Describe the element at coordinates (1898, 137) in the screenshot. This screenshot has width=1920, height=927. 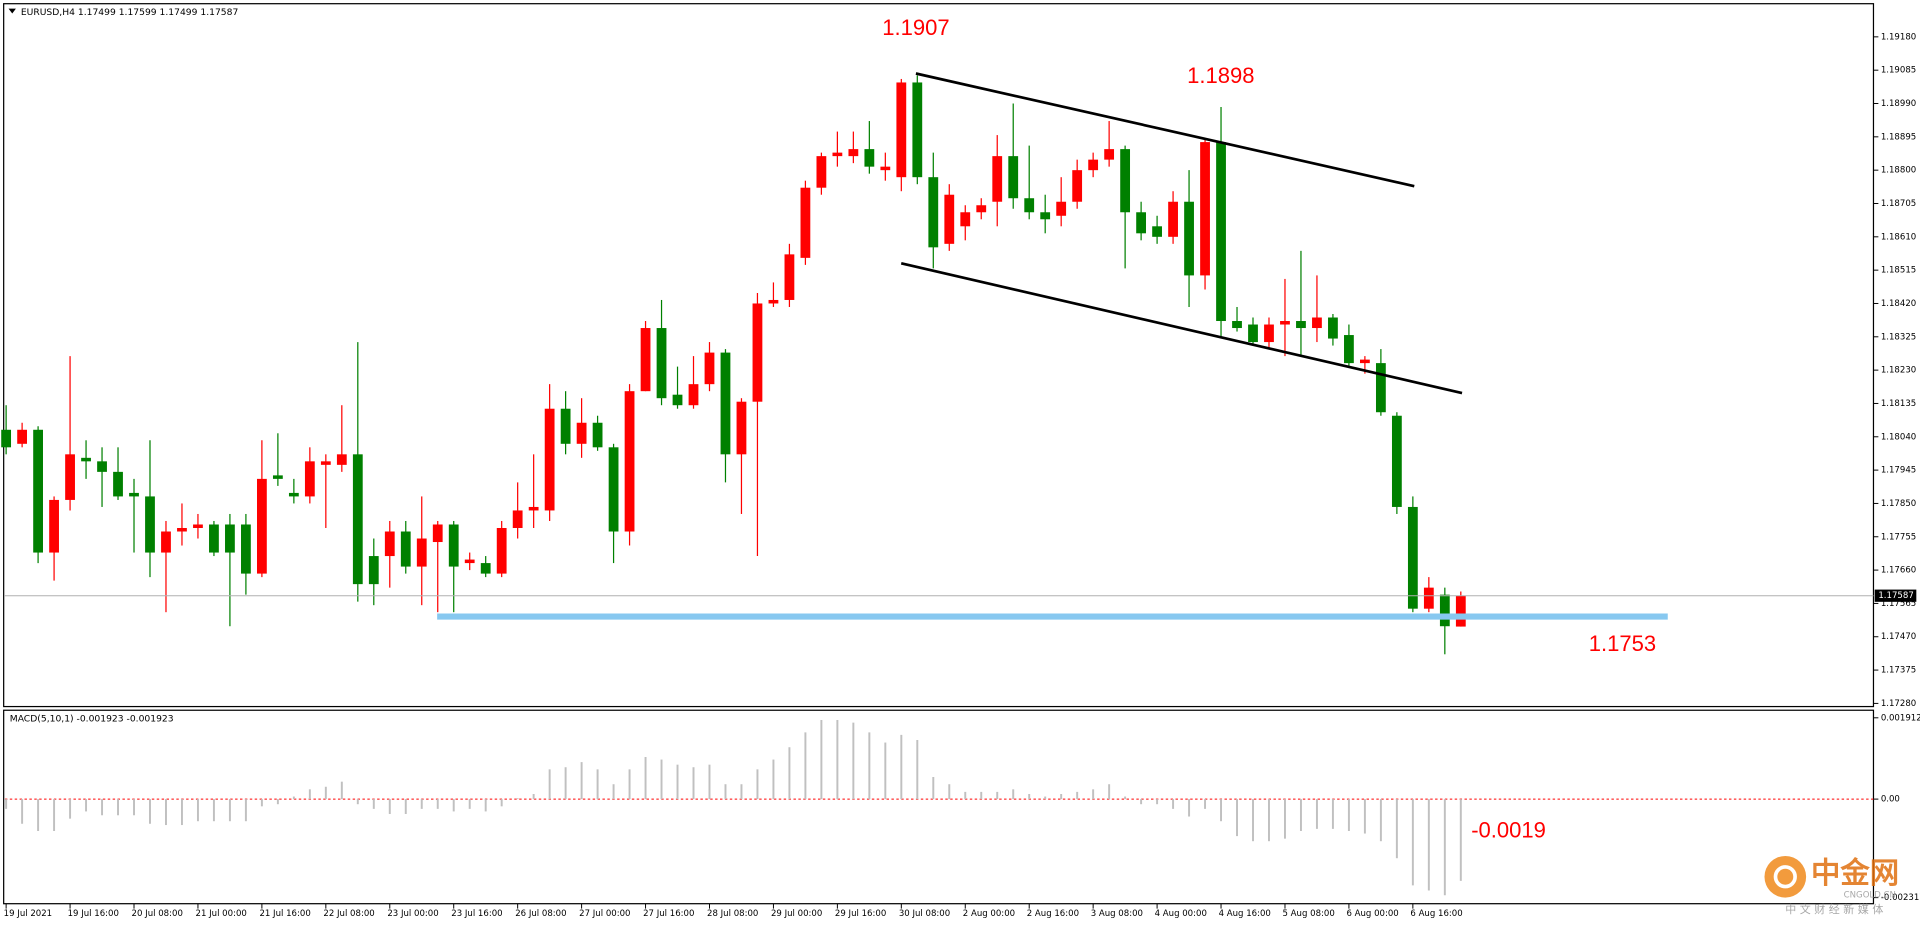
I see `y-tick-label: 1.18895` at that location.